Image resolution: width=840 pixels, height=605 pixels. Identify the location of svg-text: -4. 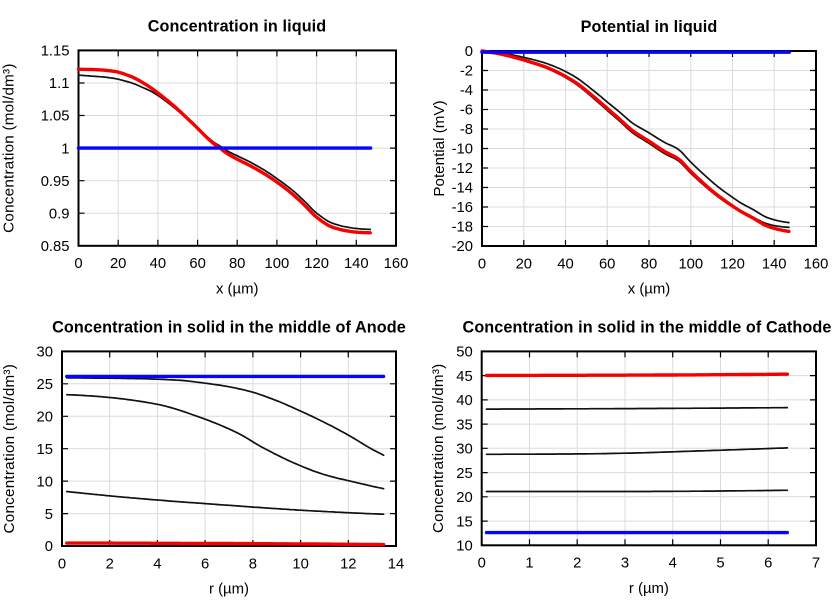
(466, 91).